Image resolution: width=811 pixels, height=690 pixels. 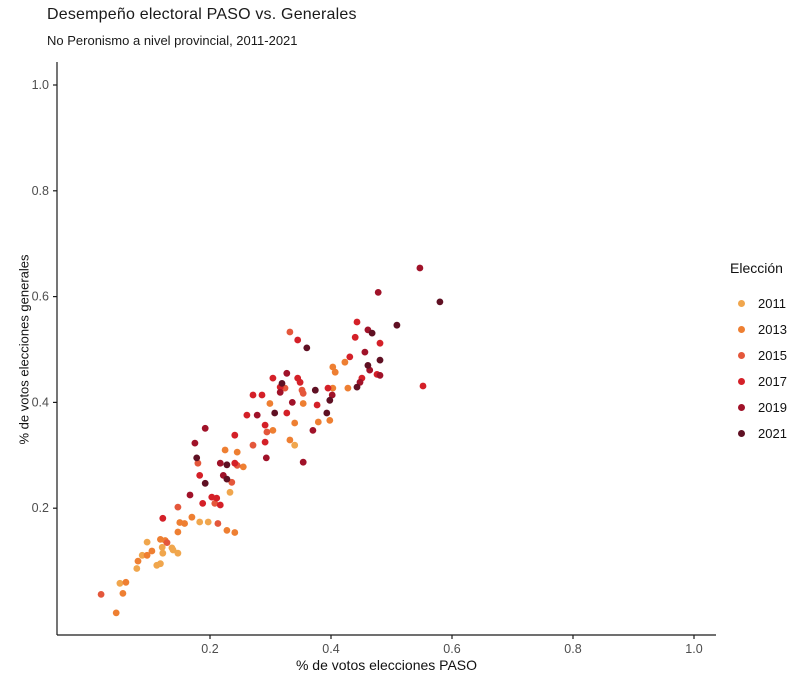 I want to click on legend-label: 2013, so click(x=772, y=329).